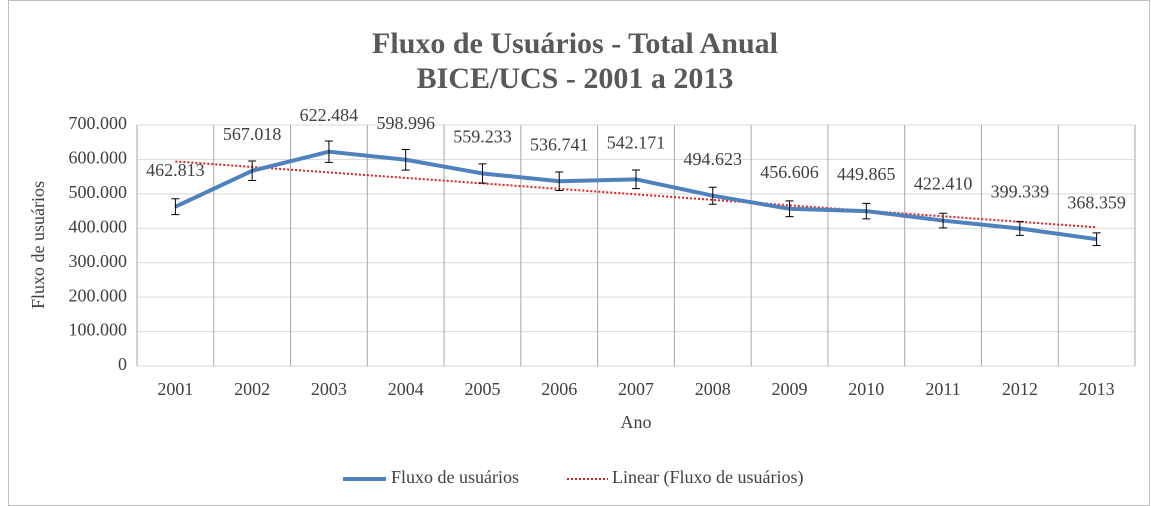 This screenshot has height=506, width=1151. I want to click on x-tick-label: 2007, so click(636, 389).